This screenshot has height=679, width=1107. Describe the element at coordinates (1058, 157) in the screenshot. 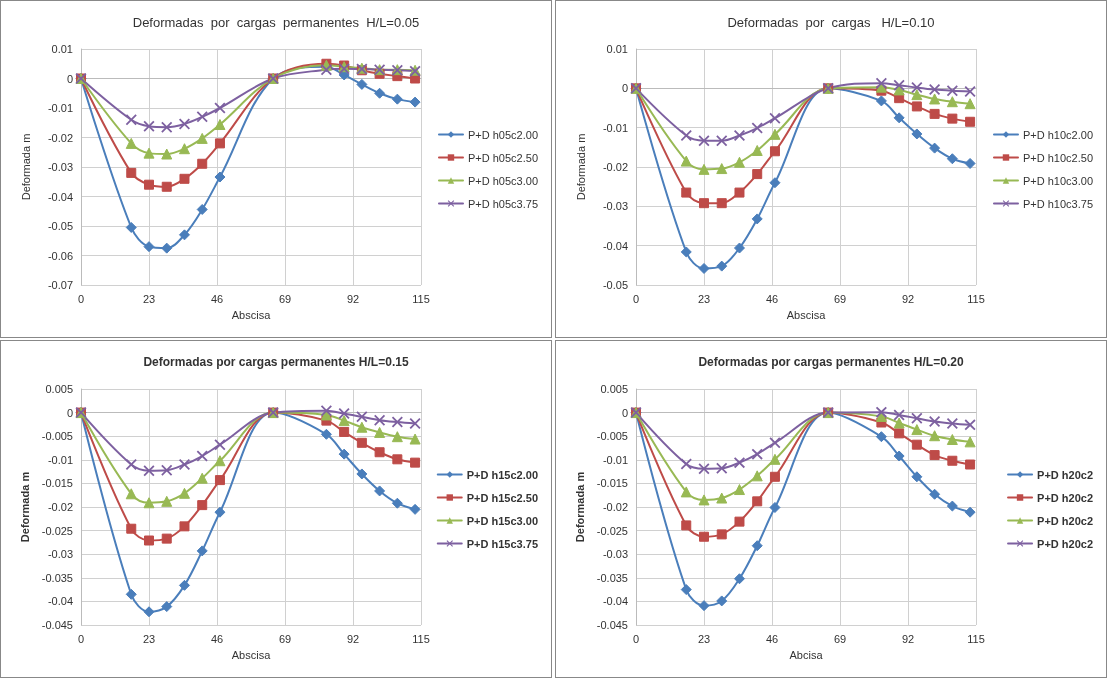

I see `legend-label: P+D h10c2.50` at that location.